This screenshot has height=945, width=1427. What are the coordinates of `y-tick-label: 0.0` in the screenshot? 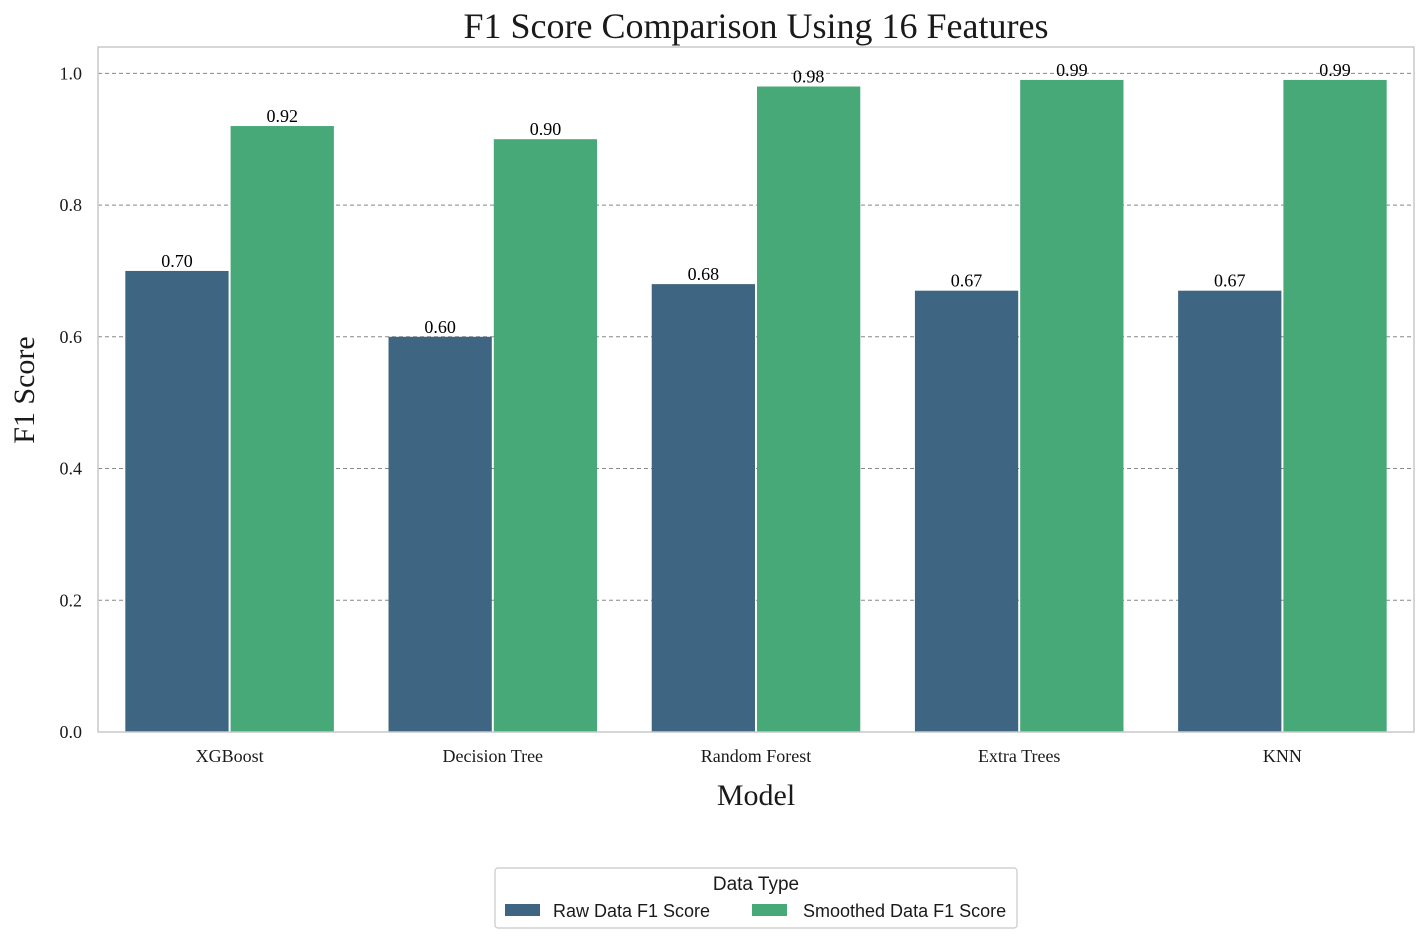 It's located at (71, 732).